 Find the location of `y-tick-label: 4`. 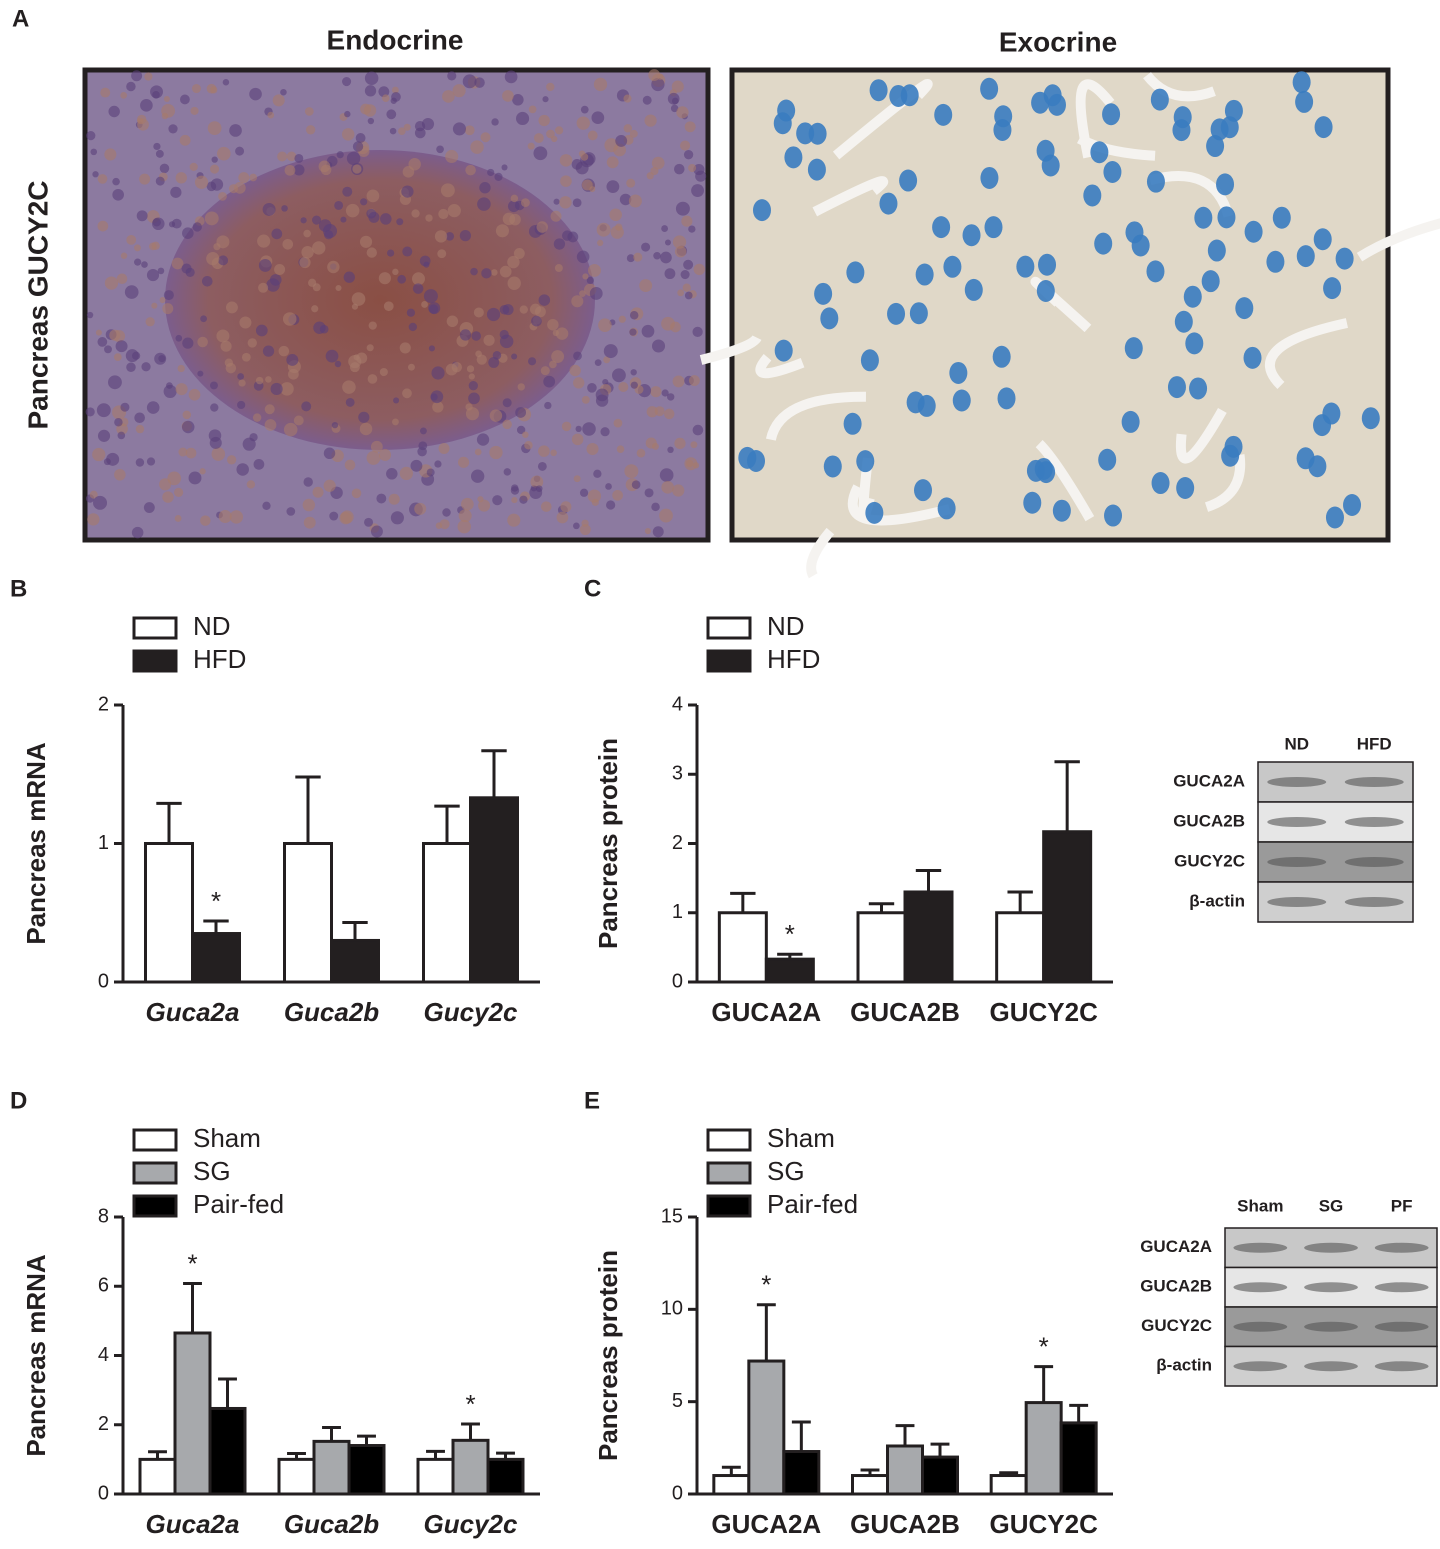

y-tick-label: 4 is located at coordinates (103, 1355).